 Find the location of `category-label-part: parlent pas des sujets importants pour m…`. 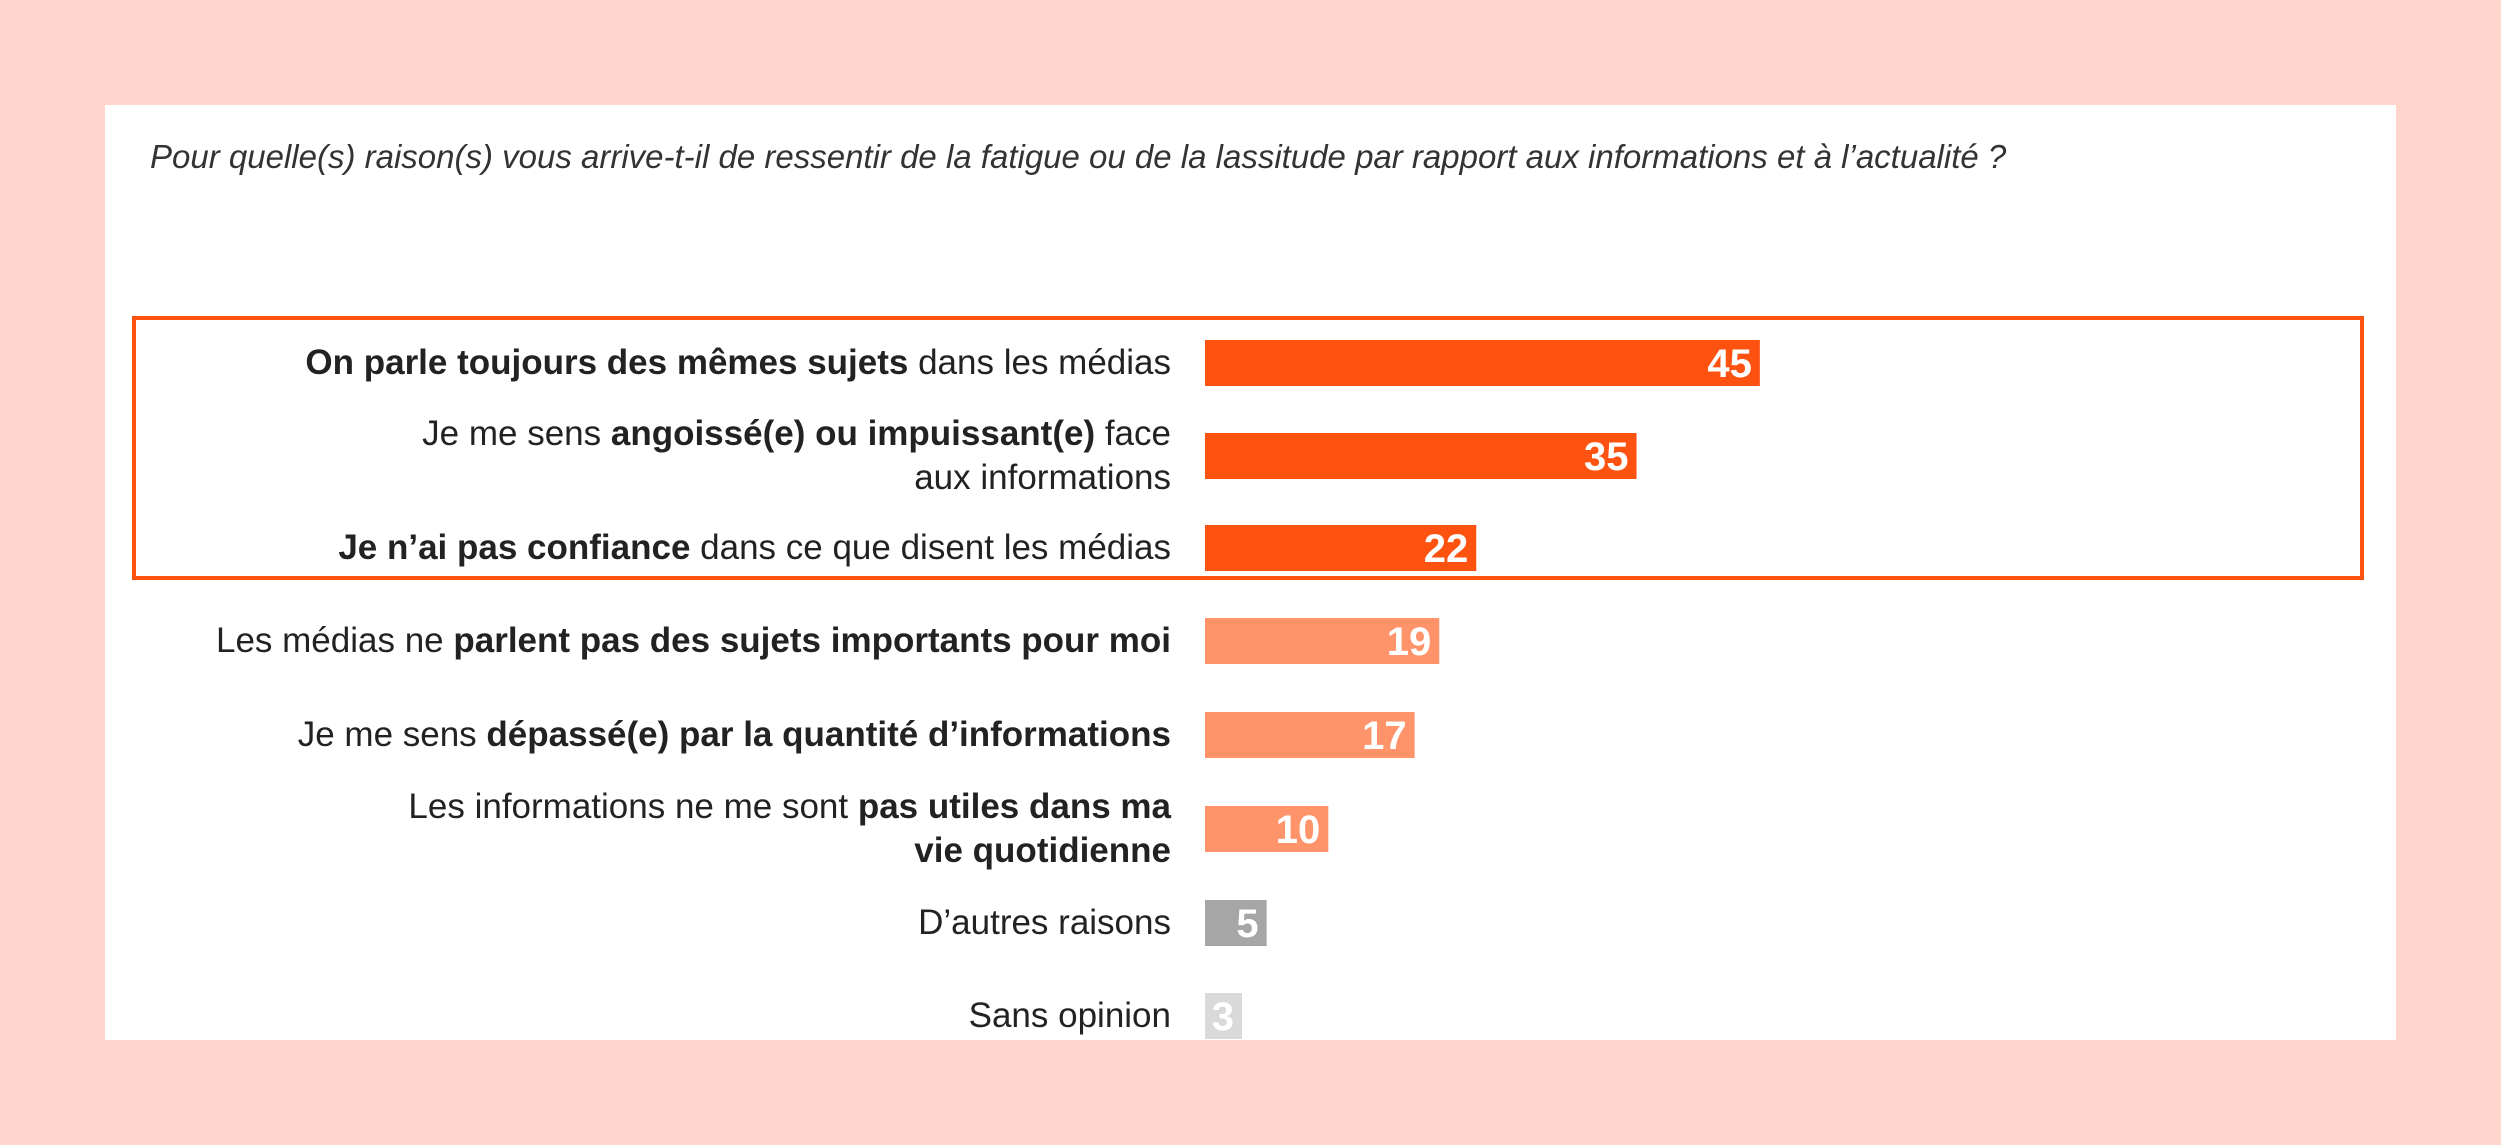

category-label-part: parlent pas des sujets importants pour m… is located at coordinates (812, 640).